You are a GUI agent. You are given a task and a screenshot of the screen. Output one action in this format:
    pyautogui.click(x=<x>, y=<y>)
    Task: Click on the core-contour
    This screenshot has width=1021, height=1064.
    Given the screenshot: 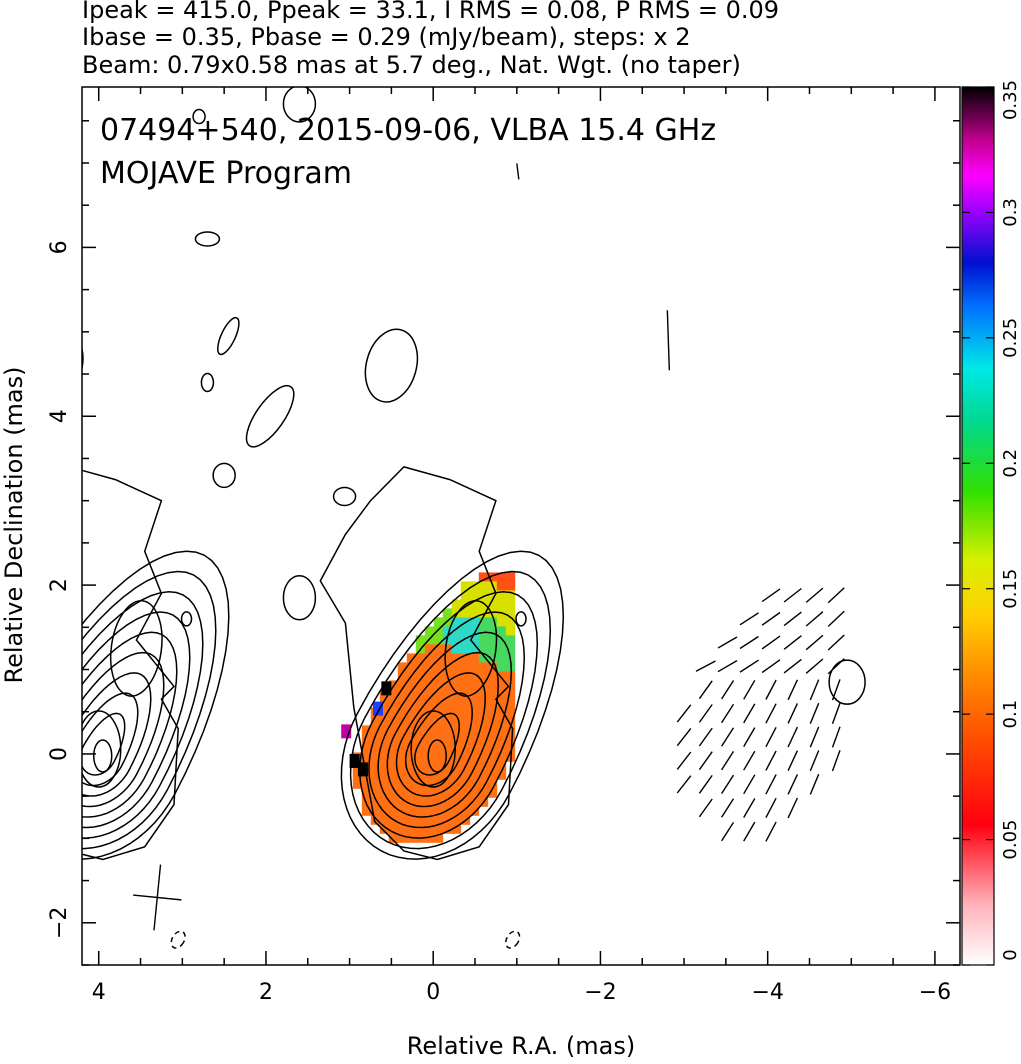 What is the action you would take?
    pyautogui.click(x=102, y=749)
    